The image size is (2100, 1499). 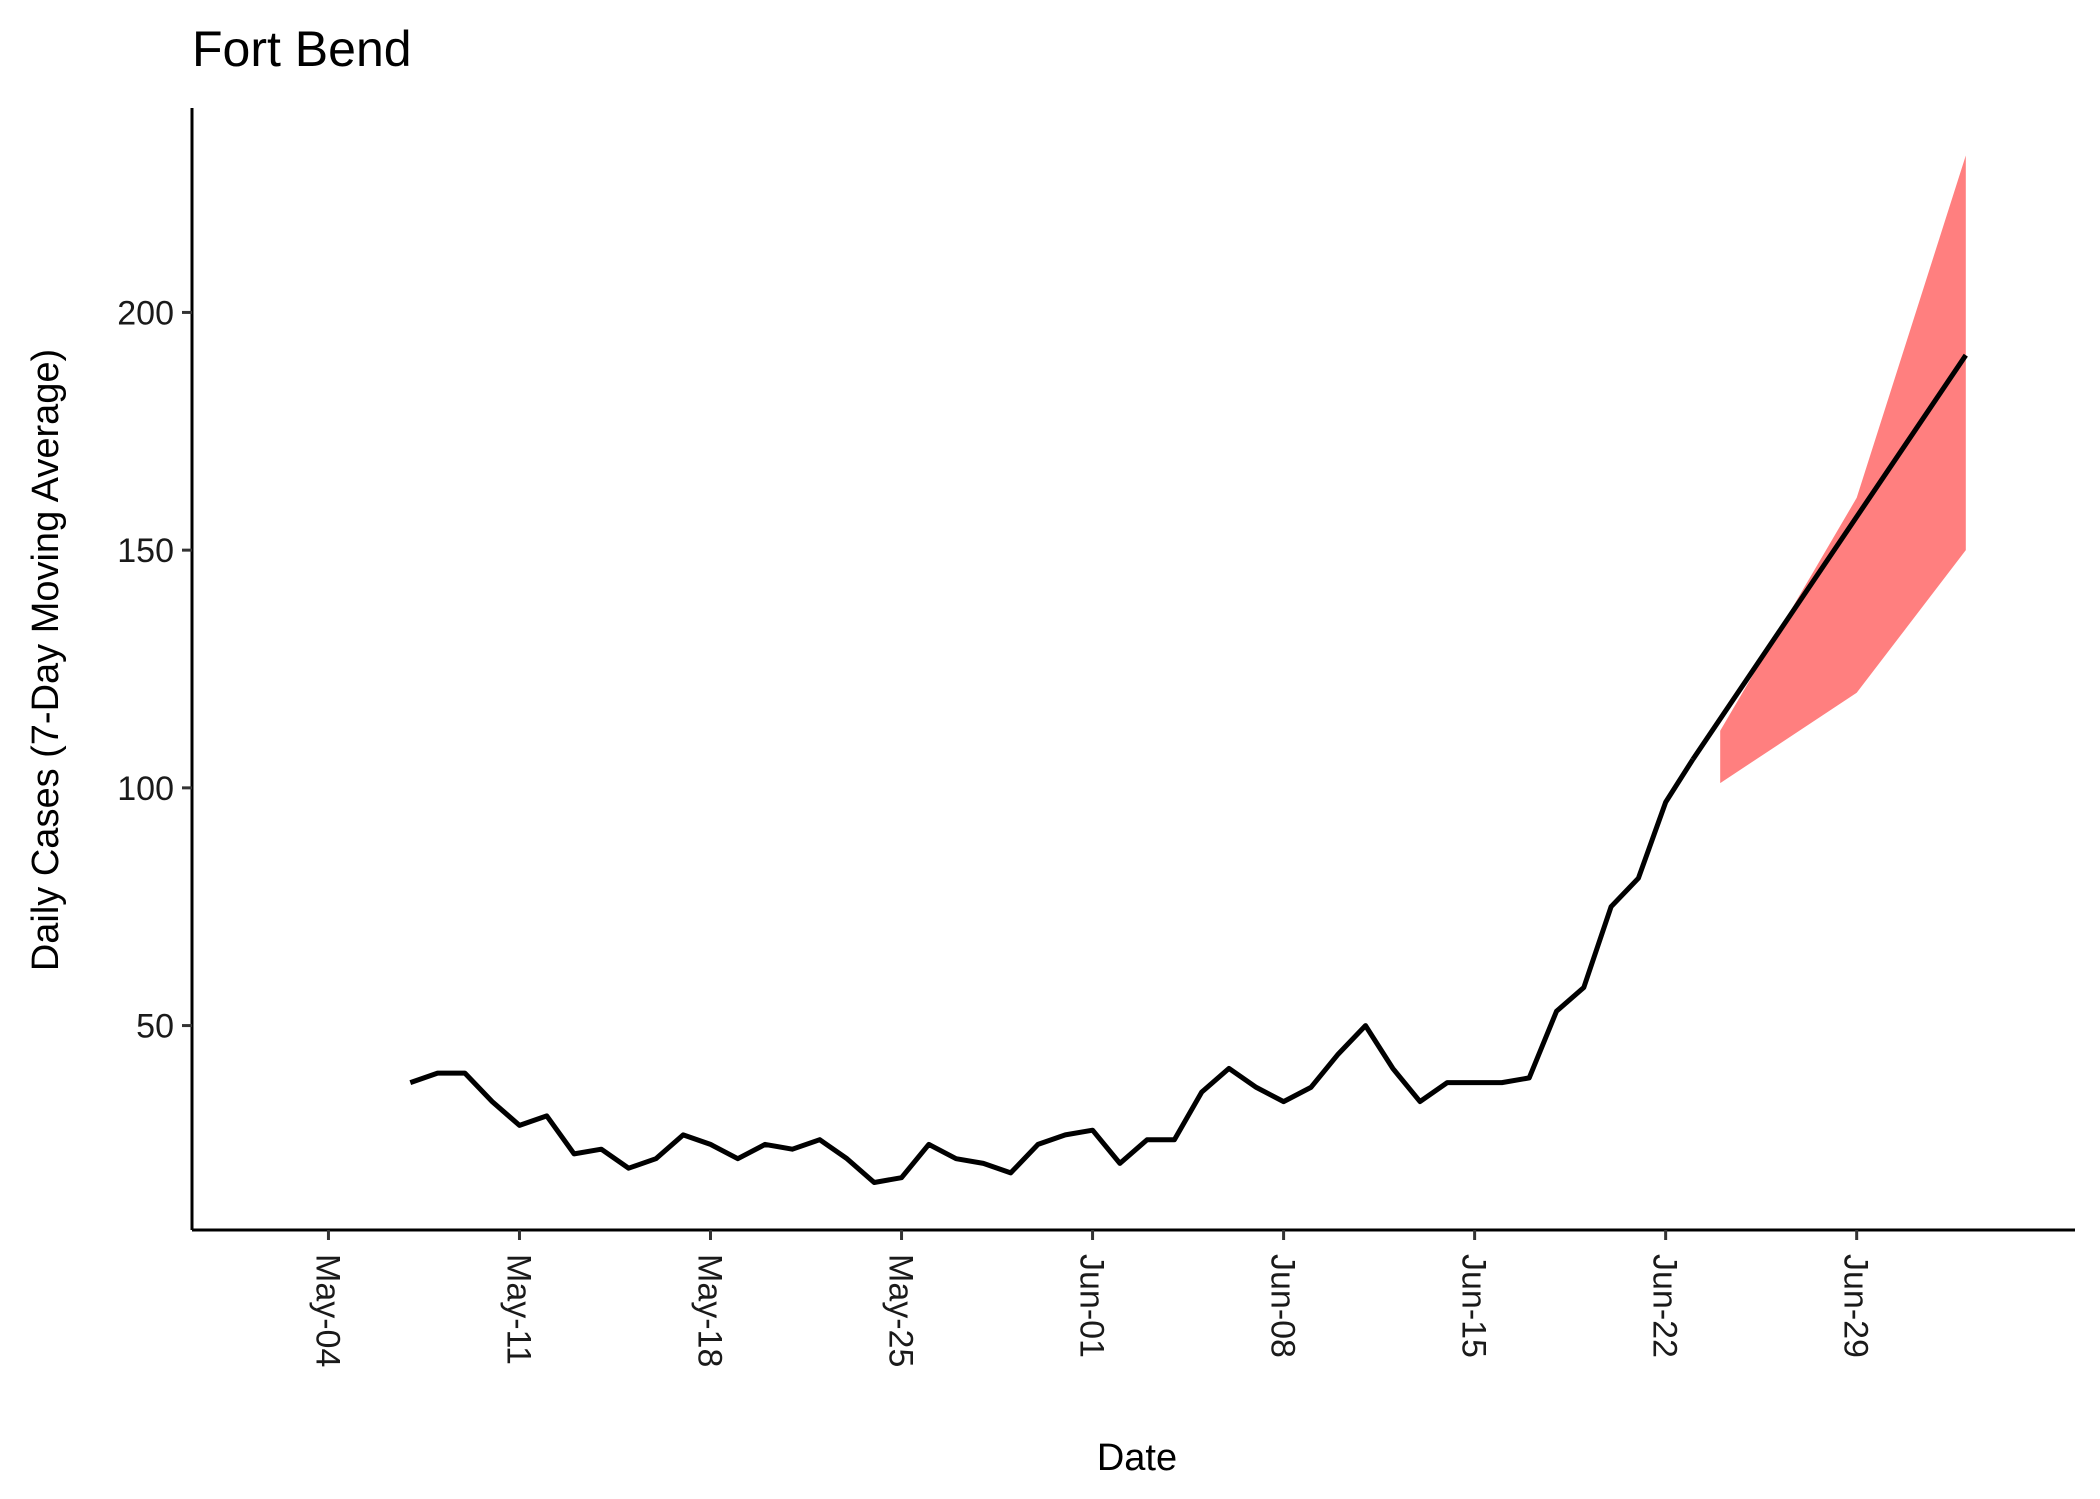 I want to click on forecast-band, so click(x=1843, y=469).